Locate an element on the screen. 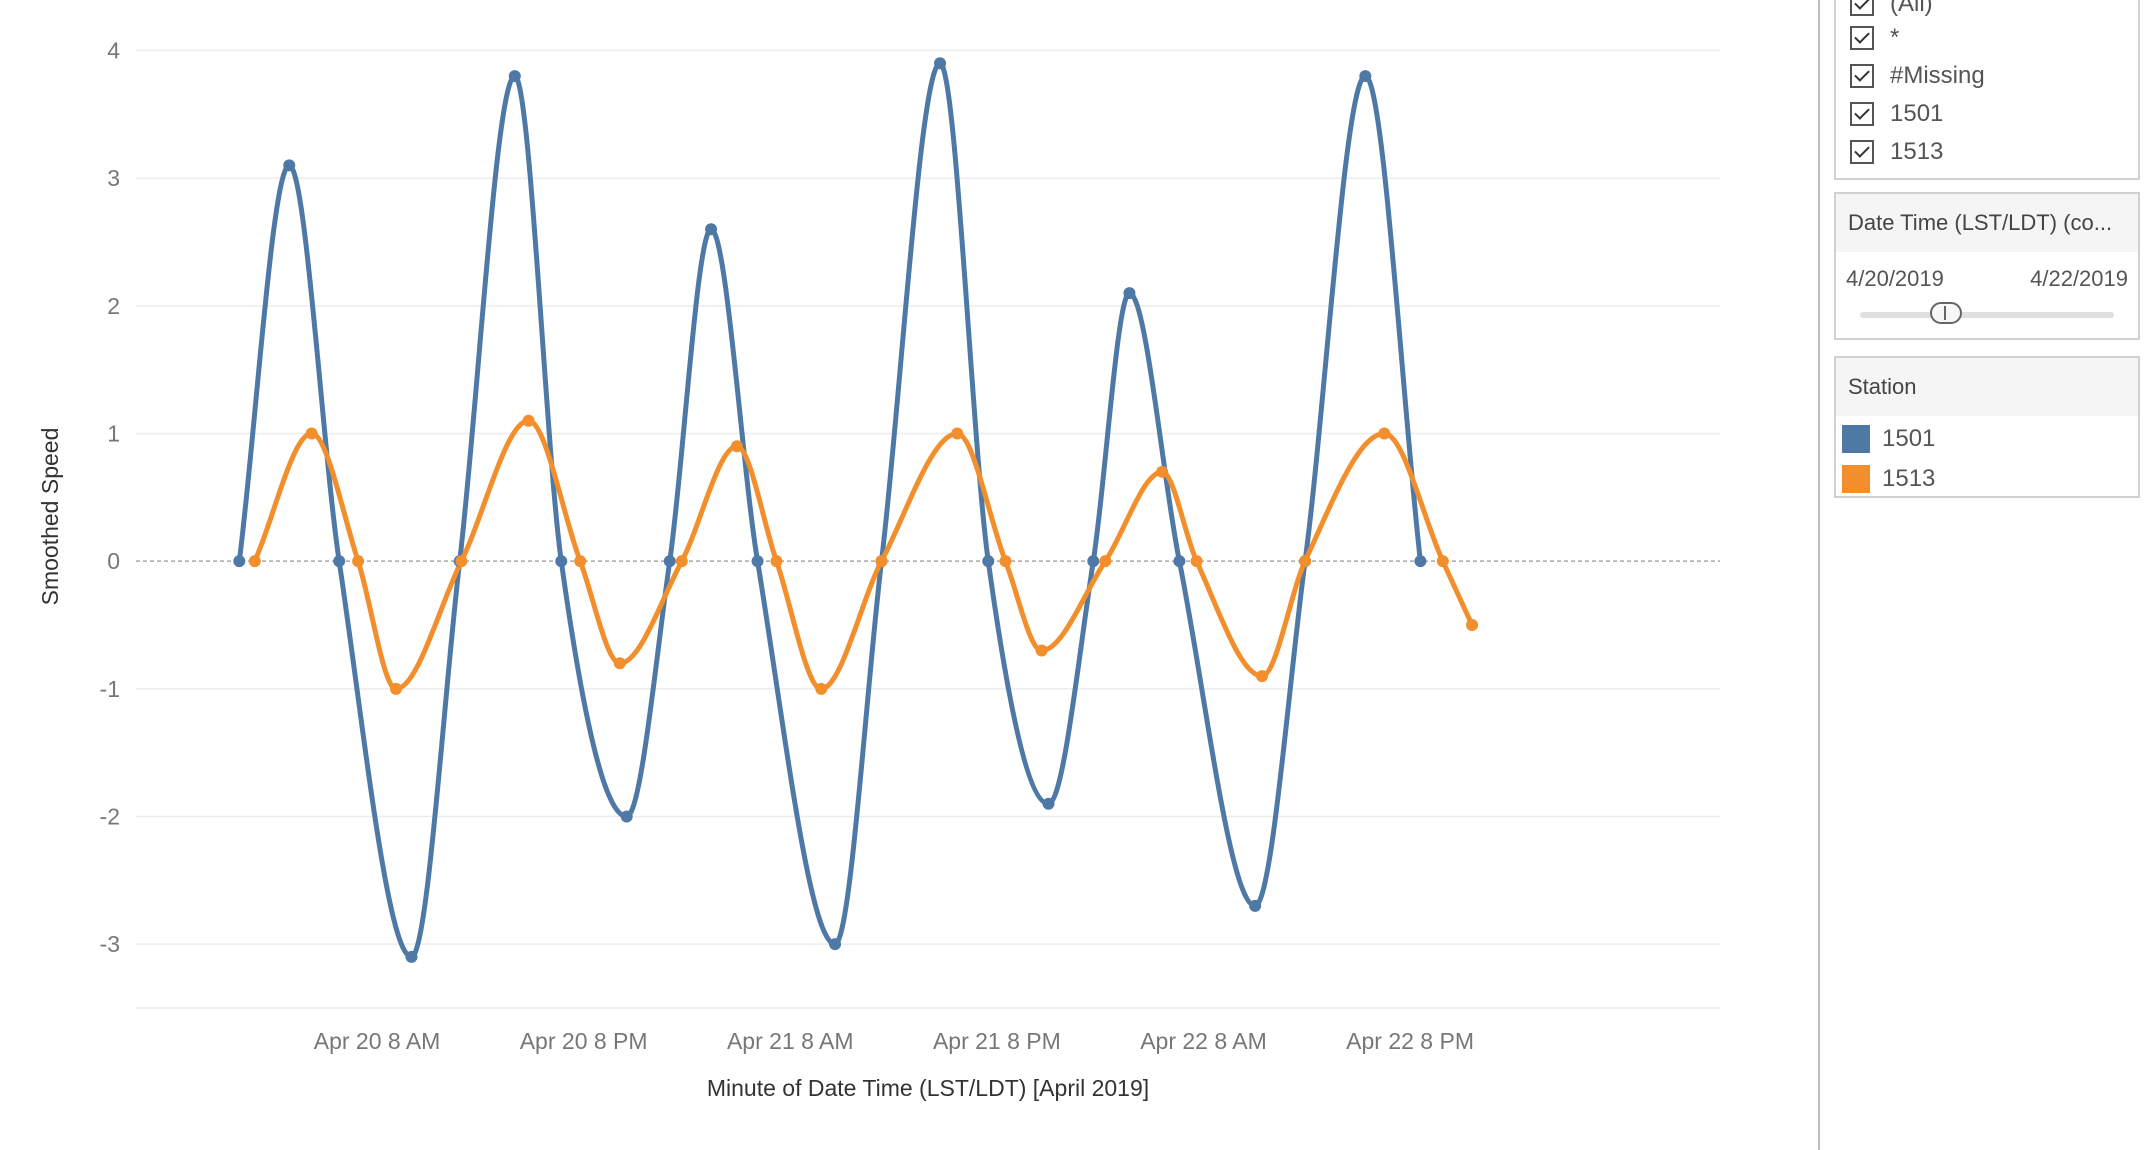 This screenshot has height=1150, width=2145. filter-option-all: (All) is located at coordinates (1891, 10).